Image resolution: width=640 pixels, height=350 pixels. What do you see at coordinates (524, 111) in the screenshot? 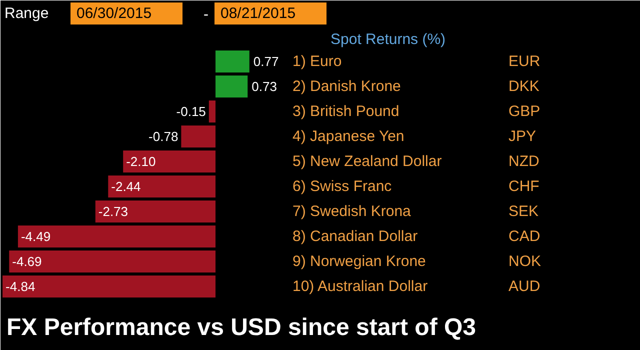
I see `text: GBP` at bounding box center [524, 111].